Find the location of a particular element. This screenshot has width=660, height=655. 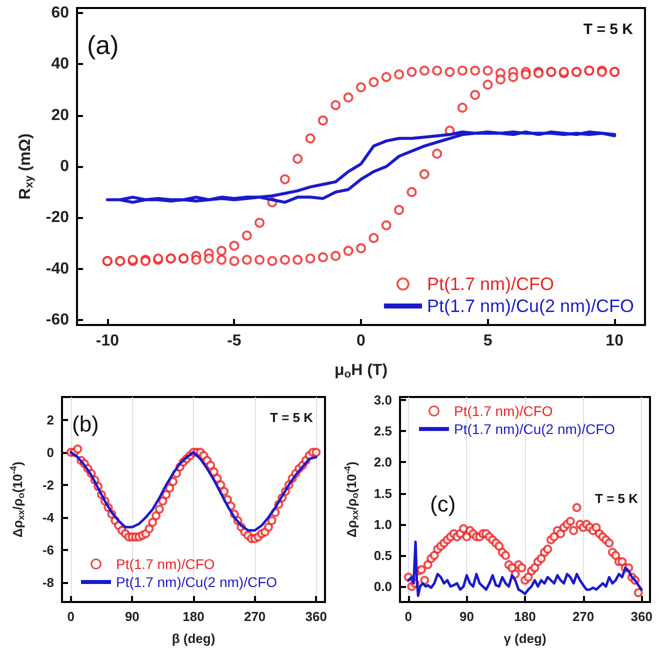

y-tick-label: 2 is located at coordinates (50, 420).